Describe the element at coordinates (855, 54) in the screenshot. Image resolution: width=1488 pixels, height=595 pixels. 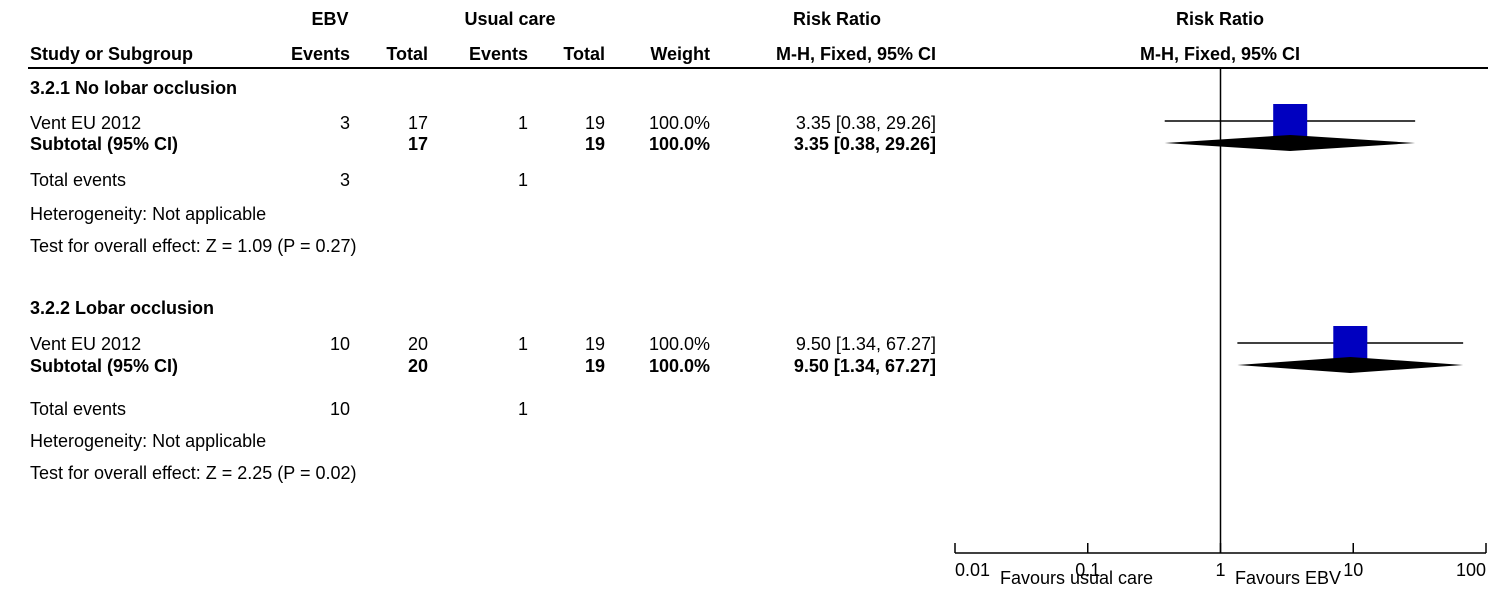
I see `method-column-header: M-H, Fixed, 95% CI` at that location.